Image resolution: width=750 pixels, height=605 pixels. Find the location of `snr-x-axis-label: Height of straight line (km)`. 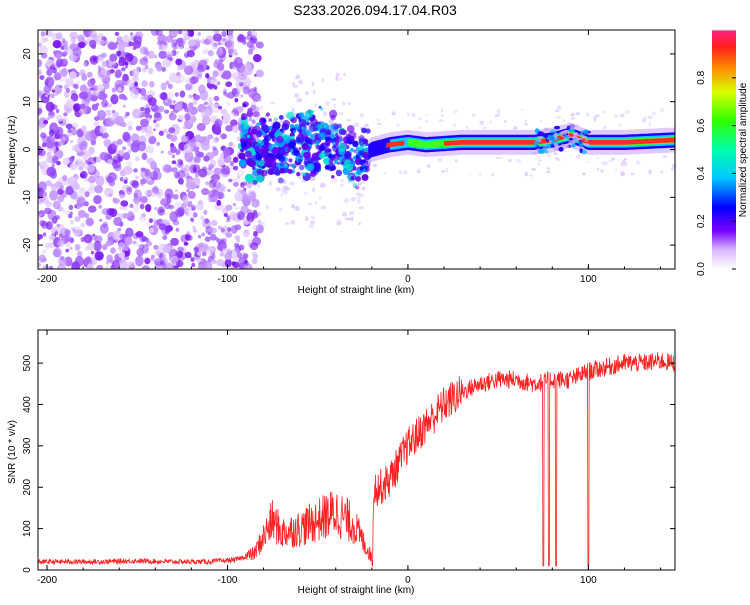

snr-x-axis-label: Height of straight line (km) is located at coordinates (356, 590).